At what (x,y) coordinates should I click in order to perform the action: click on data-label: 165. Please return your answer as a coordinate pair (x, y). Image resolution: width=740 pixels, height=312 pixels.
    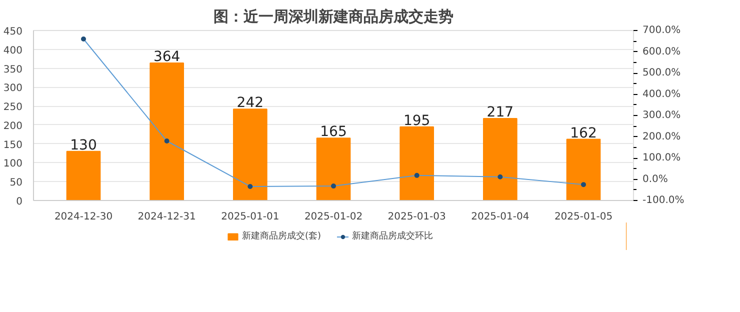
    Looking at the image, I should click on (333, 132).